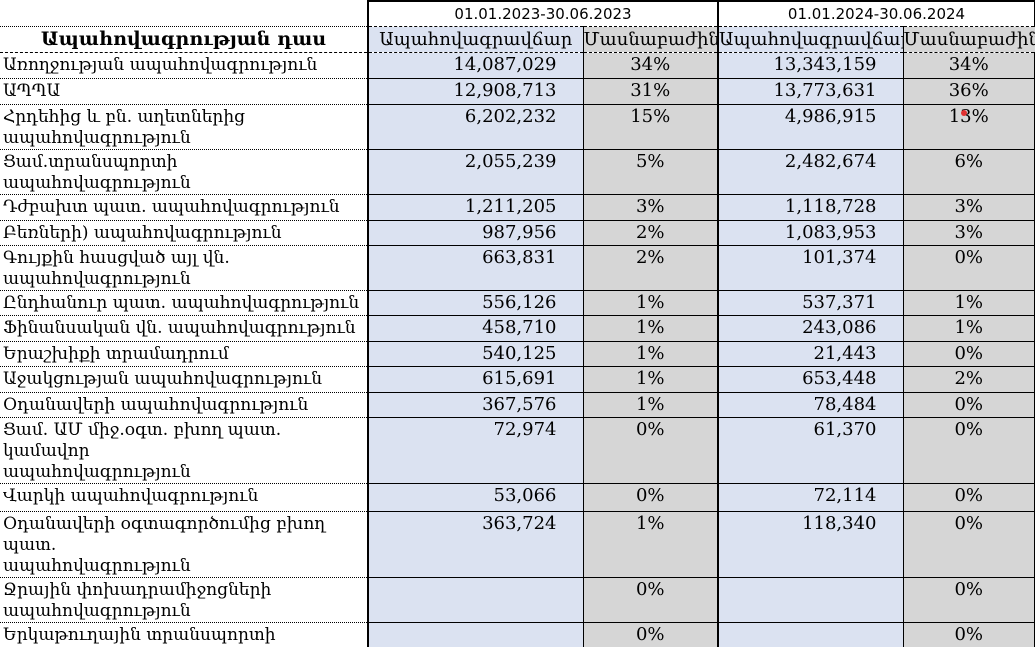 The height and width of the screenshot is (647, 1035). I want to click on premium-2024-cell: 13,343,159, so click(810, 65).